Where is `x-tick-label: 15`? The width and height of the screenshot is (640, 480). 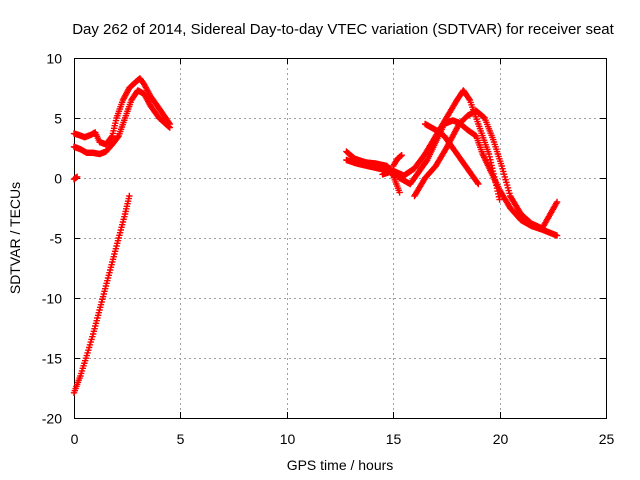 x-tick-label: 15 is located at coordinates (394, 439).